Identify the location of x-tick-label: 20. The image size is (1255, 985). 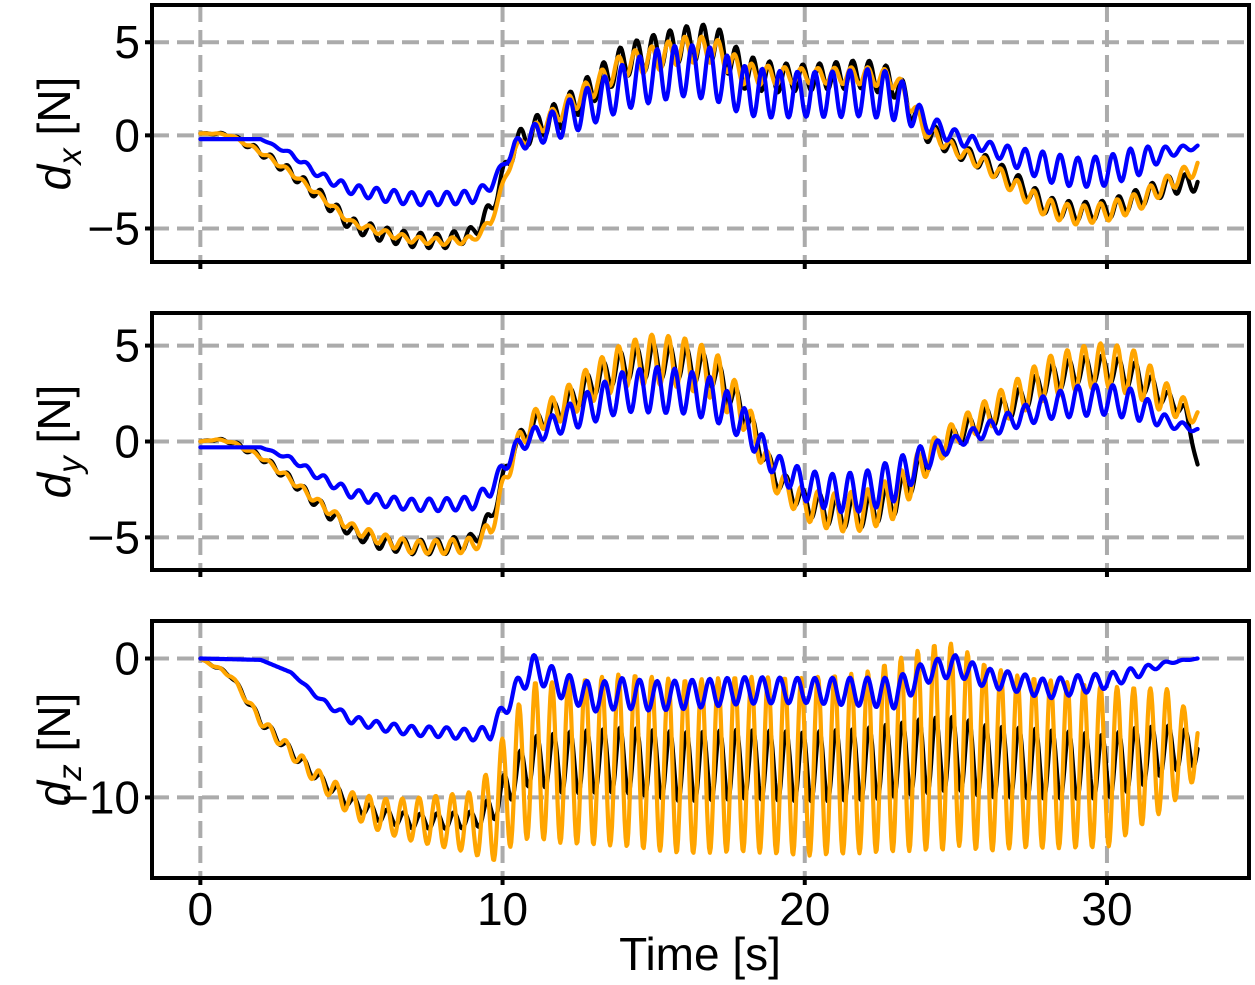
(804, 909).